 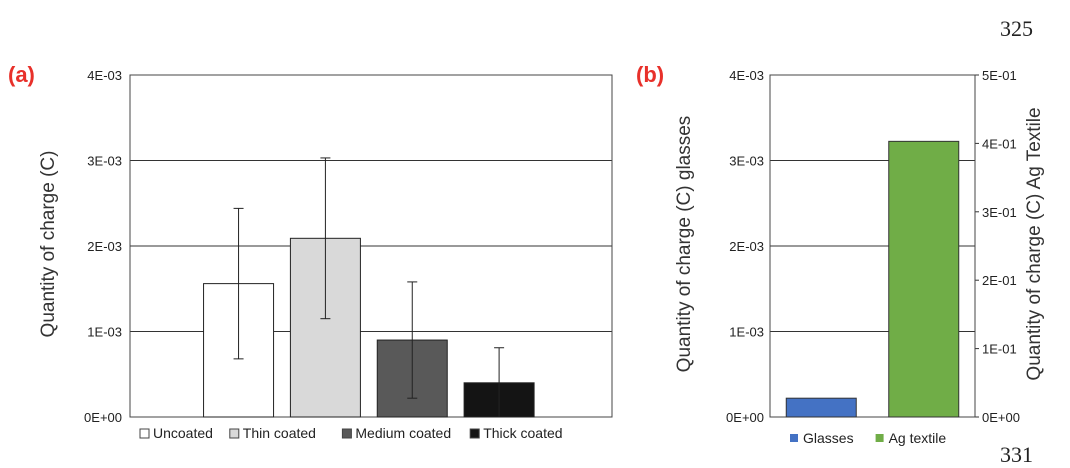 What do you see at coordinates (999, 143) in the screenshot?
I see `panel-b-right-tick-label: 4E-01` at bounding box center [999, 143].